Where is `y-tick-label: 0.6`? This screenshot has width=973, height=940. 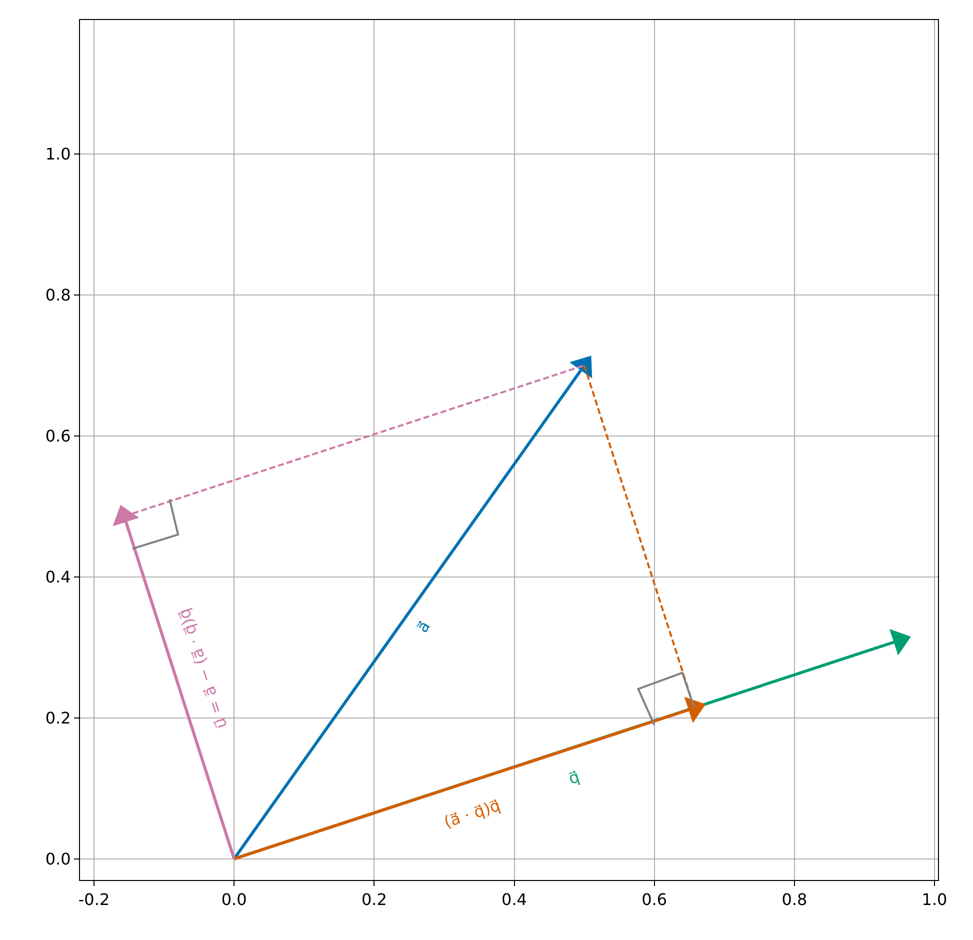 y-tick-label: 0.6 is located at coordinates (58, 436).